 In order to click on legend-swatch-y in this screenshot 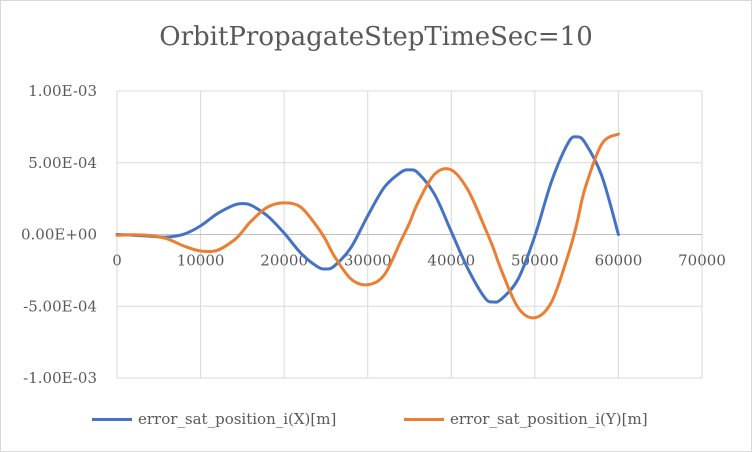, I will do `click(424, 419)`.